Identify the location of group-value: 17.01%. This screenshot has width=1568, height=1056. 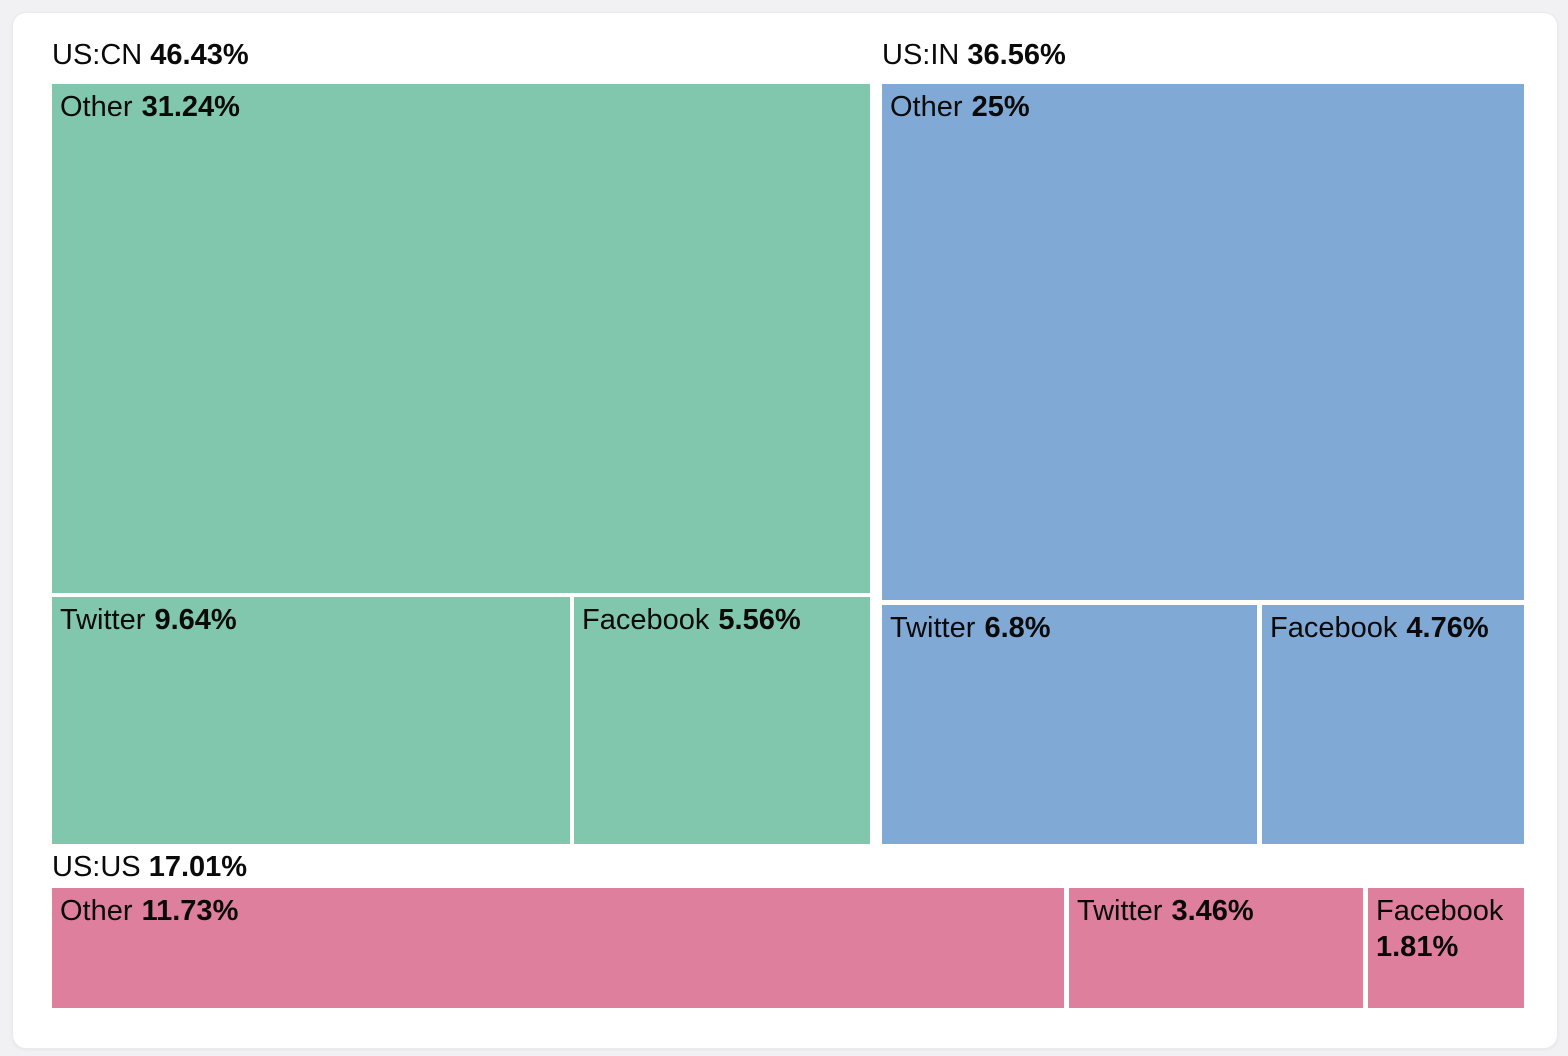
(198, 867).